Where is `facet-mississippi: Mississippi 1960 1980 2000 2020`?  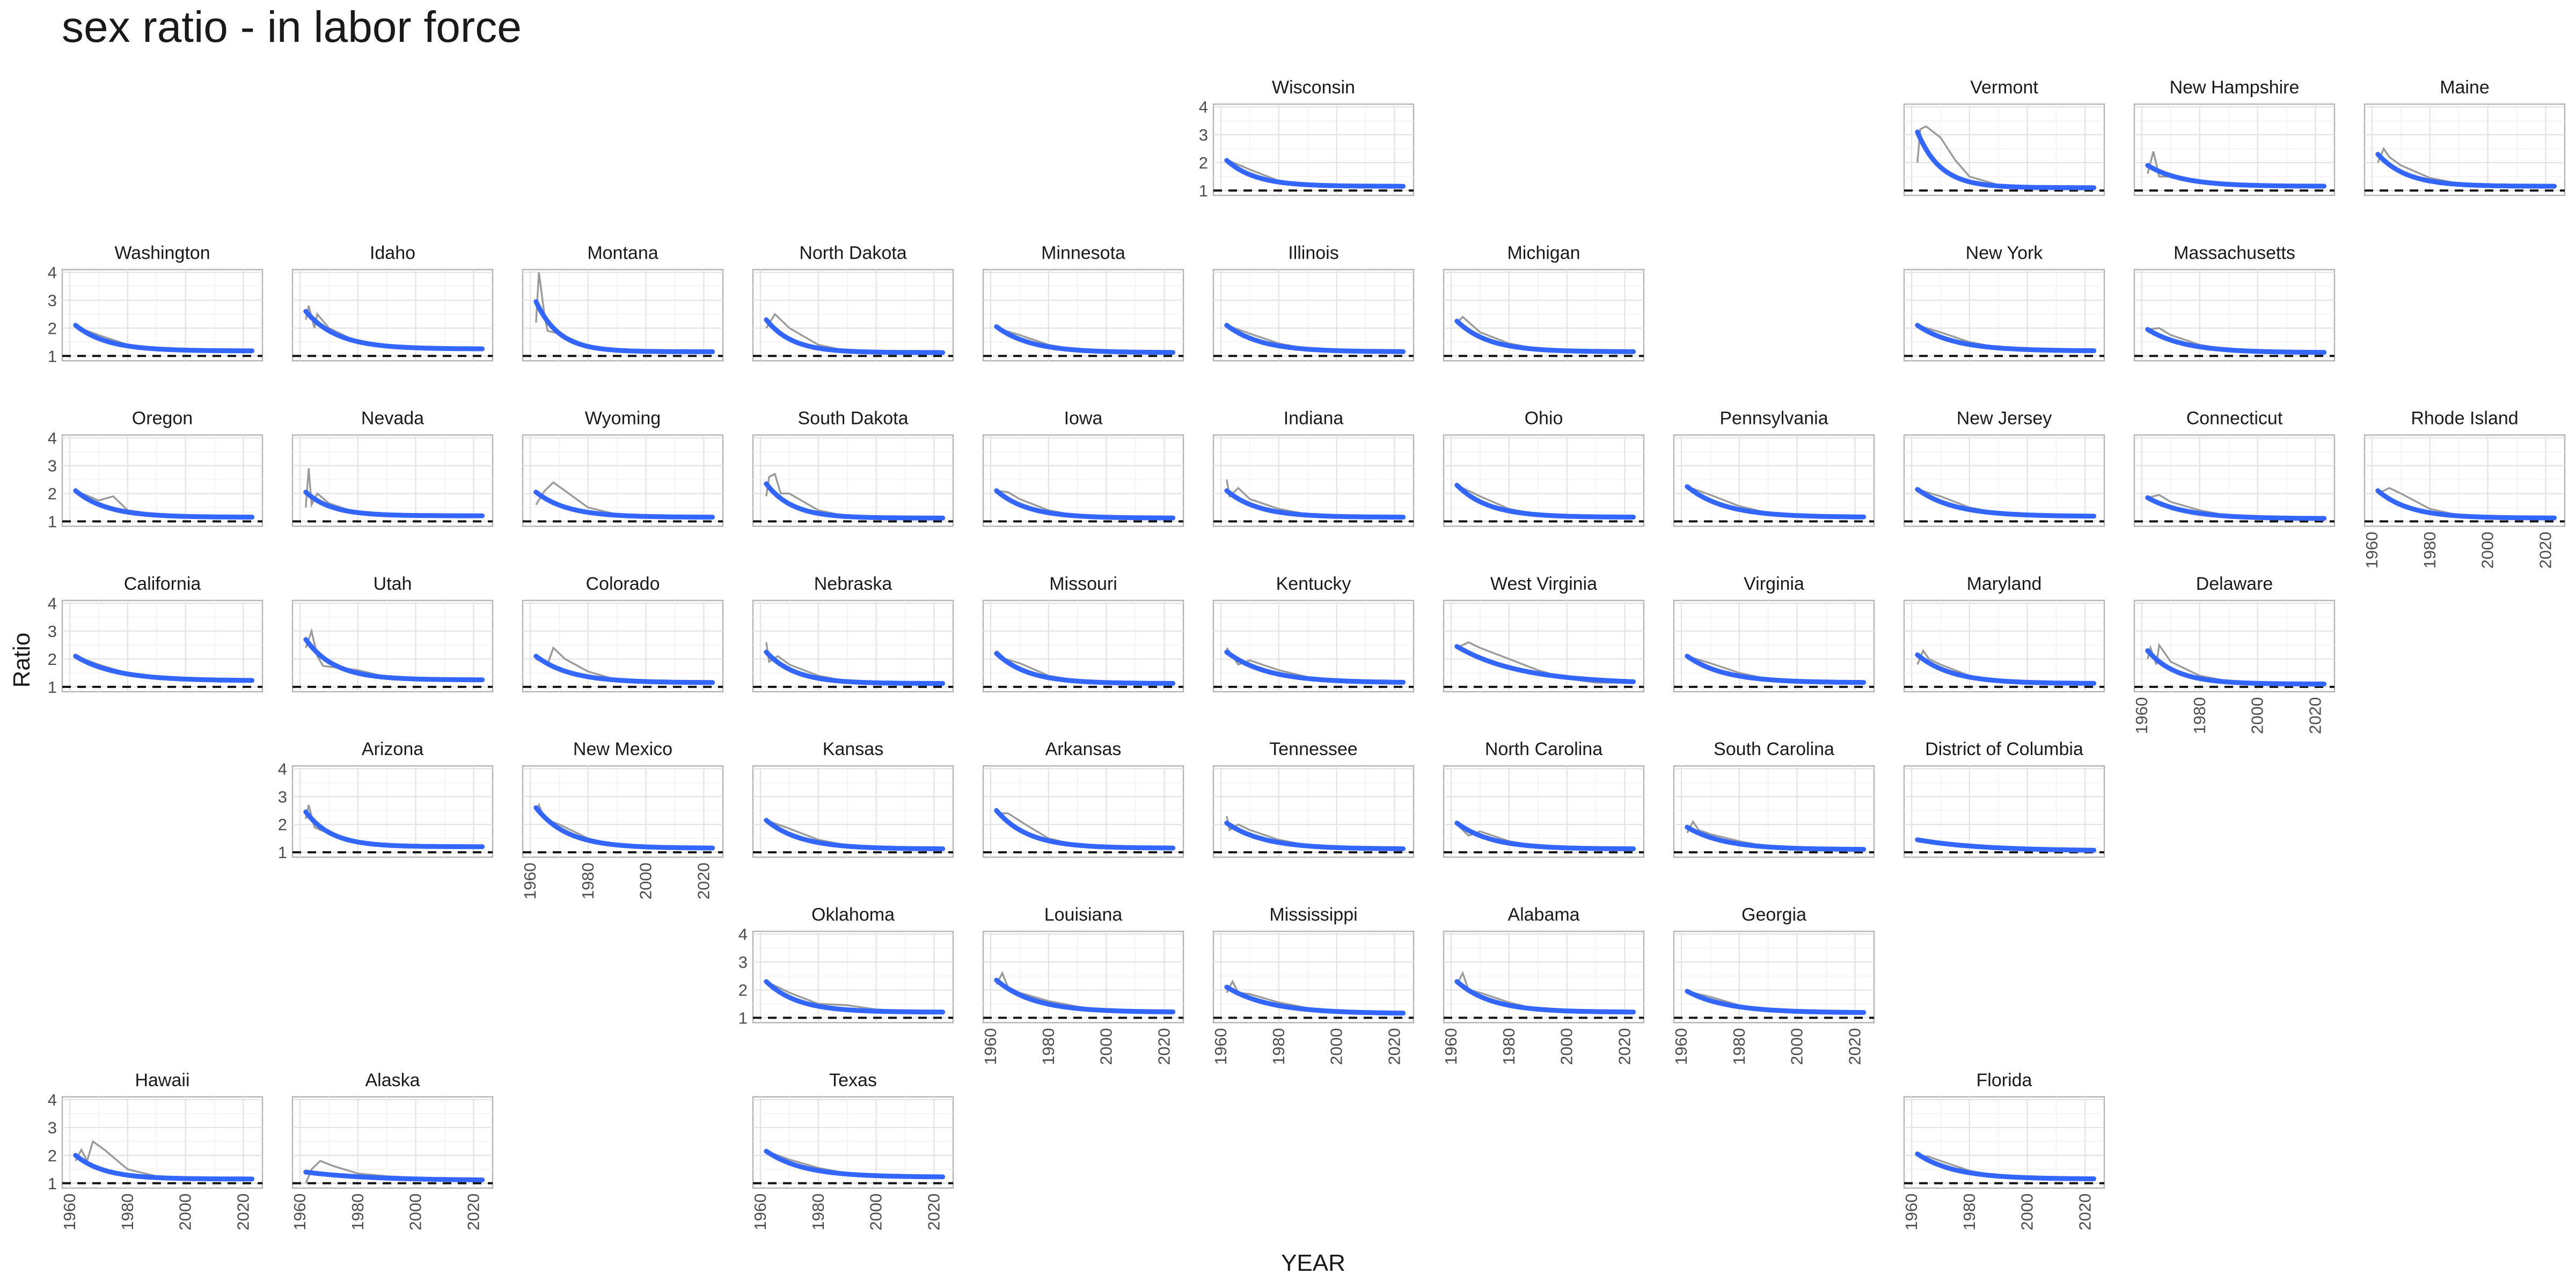
facet-mississippi: Mississippi 1960 1980 2000 2020 is located at coordinates (1313, 985).